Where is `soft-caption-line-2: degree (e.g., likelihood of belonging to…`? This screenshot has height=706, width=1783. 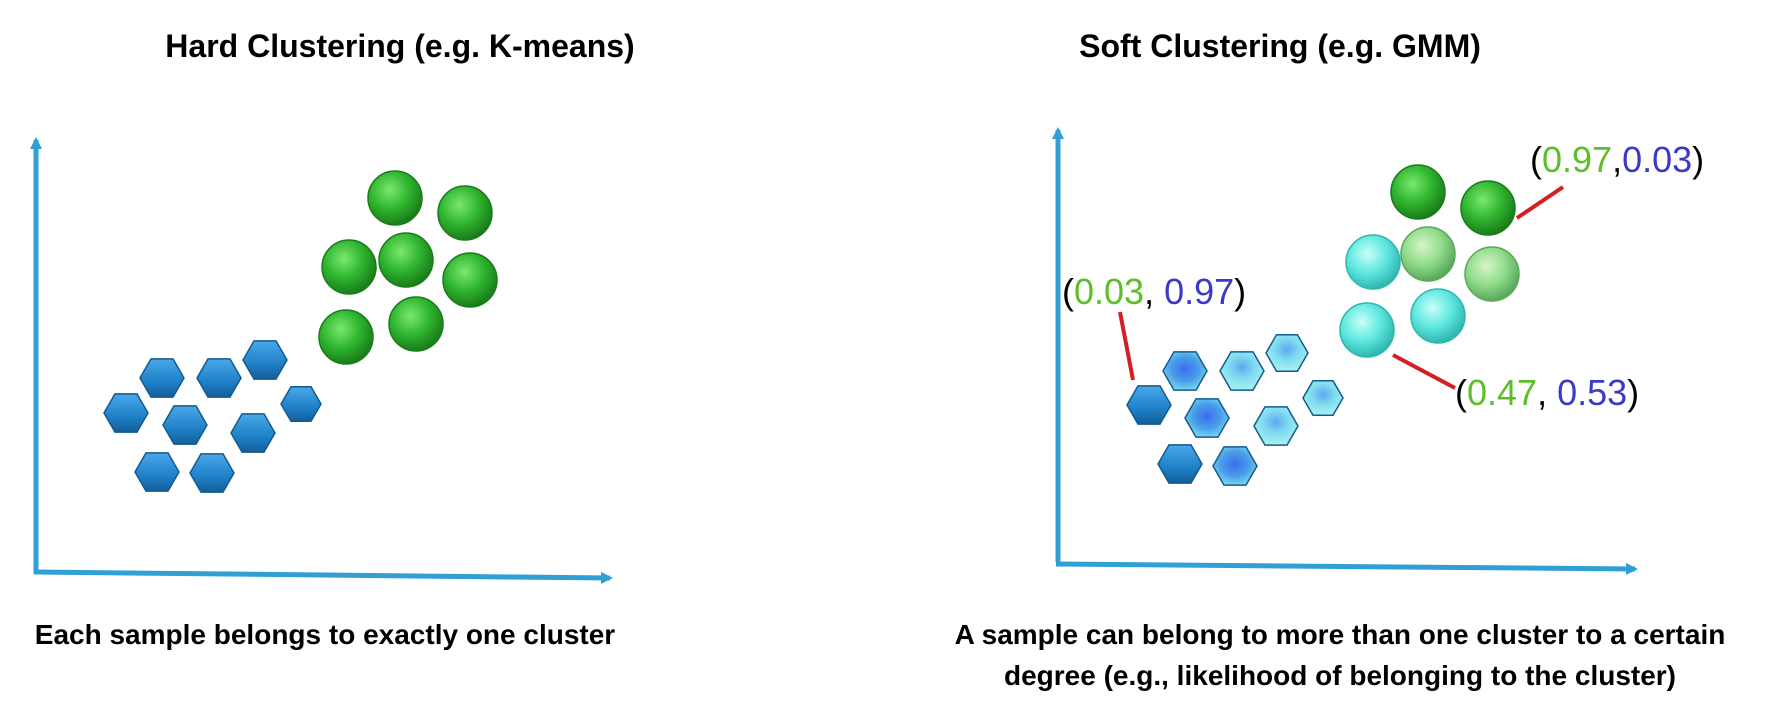 soft-caption-line-2: degree (e.g., likelihood of belonging to… is located at coordinates (1340, 675).